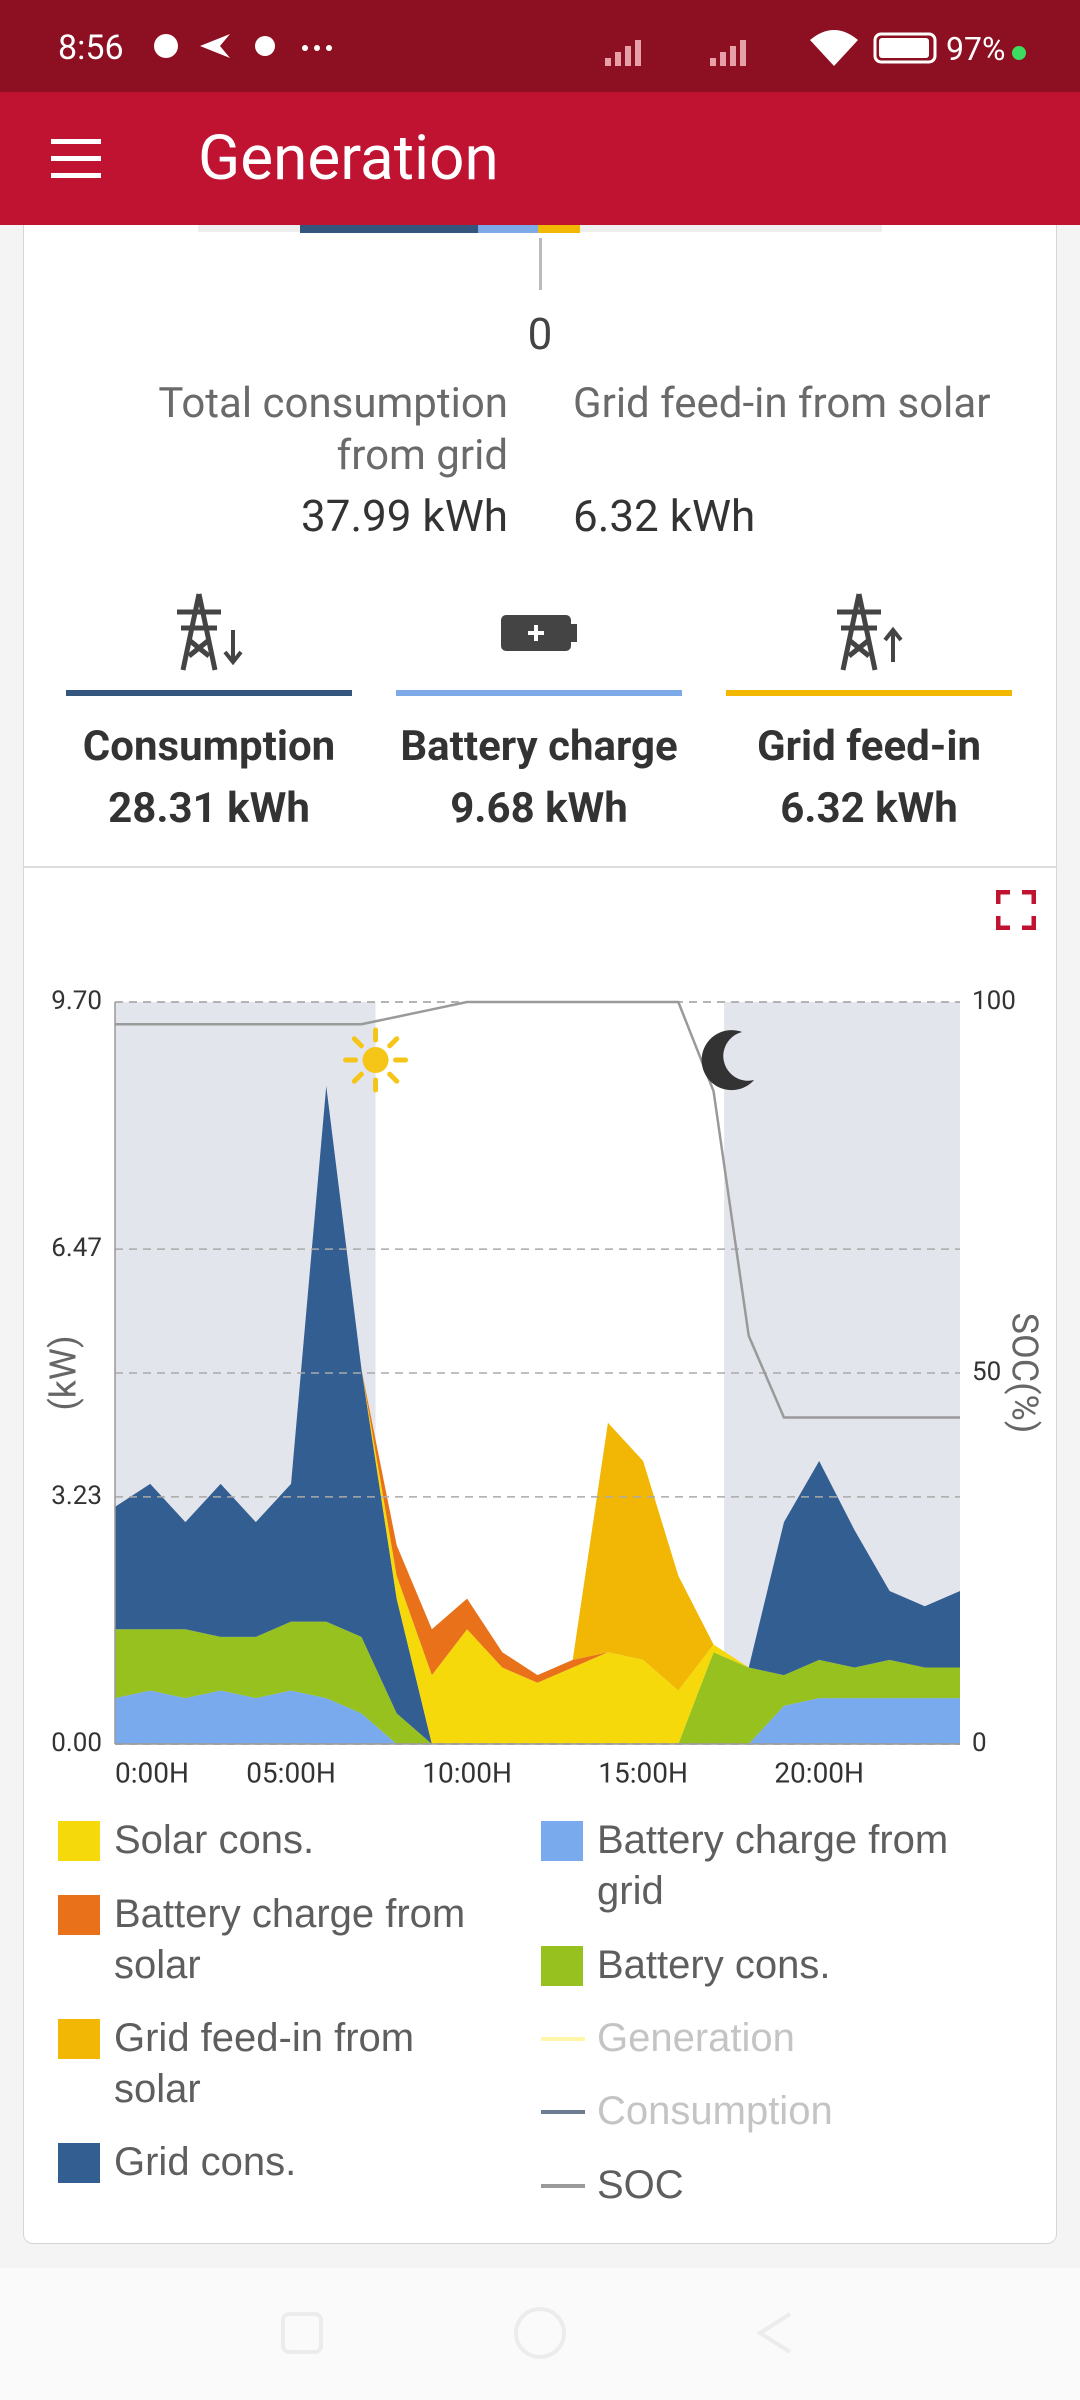 The image size is (1080, 2400). Describe the element at coordinates (994, 1001) in the screenshot. I see `y2-tick-label: 100` at that location.